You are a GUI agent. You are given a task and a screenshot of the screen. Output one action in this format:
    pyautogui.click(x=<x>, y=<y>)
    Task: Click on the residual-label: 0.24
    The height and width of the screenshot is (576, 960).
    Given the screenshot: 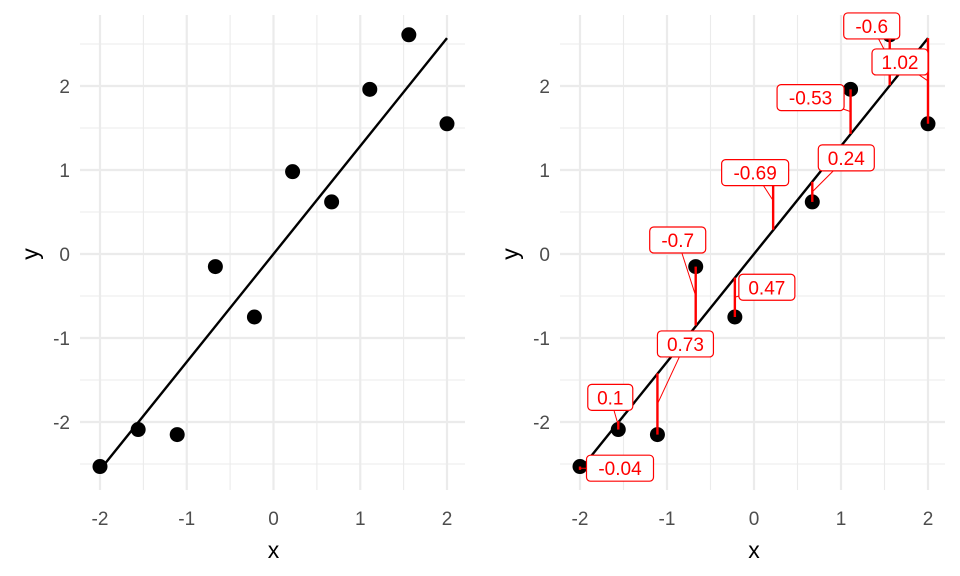 What is the action you would take?
    pyautogui.click(x=846, y=159)
    